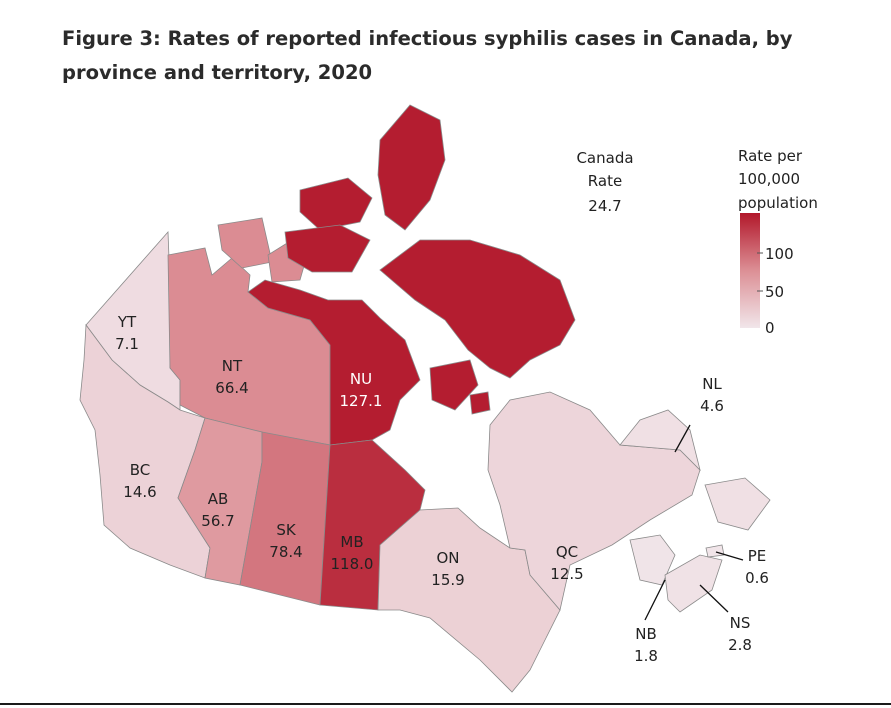 The width and height of the screenshot is (891, 708). Describe the element at coordinates (411, 167) in the screenshot. I see `region-nu-island-ellesmere` at that location.